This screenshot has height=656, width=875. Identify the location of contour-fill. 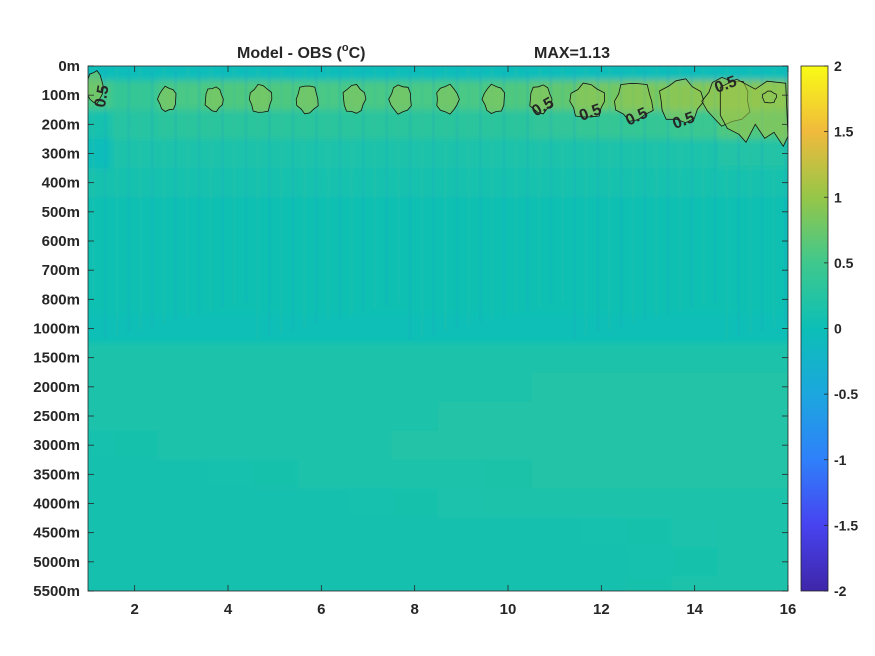
(96, 87).